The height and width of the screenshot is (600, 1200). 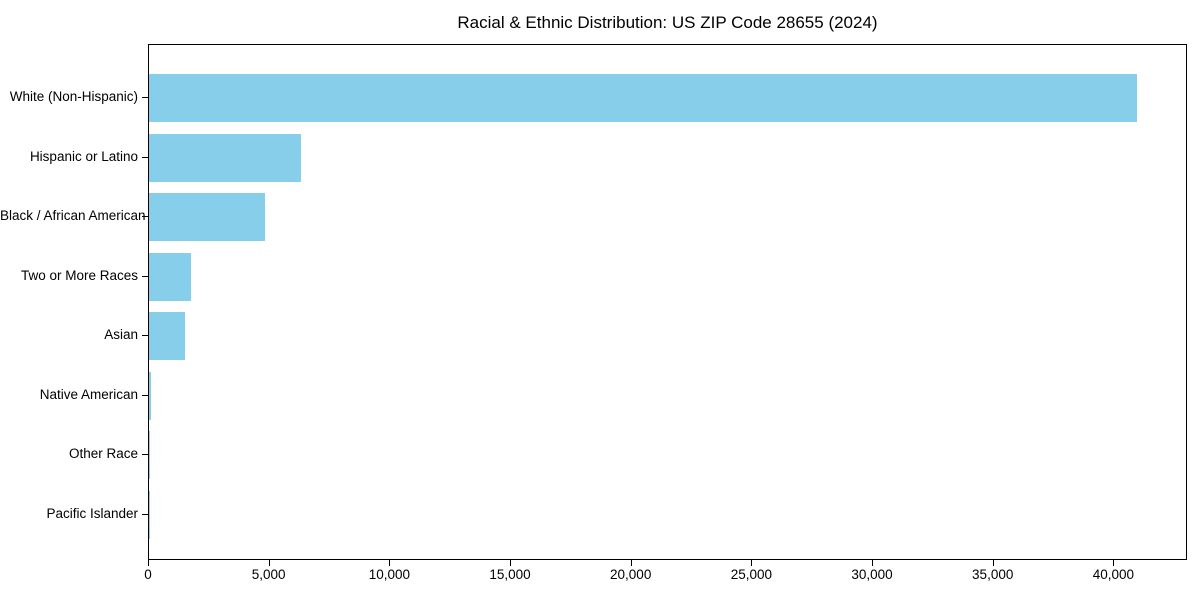 I want to click on x-tick-label-30-000: 30,000, so click(x=872, y=574).